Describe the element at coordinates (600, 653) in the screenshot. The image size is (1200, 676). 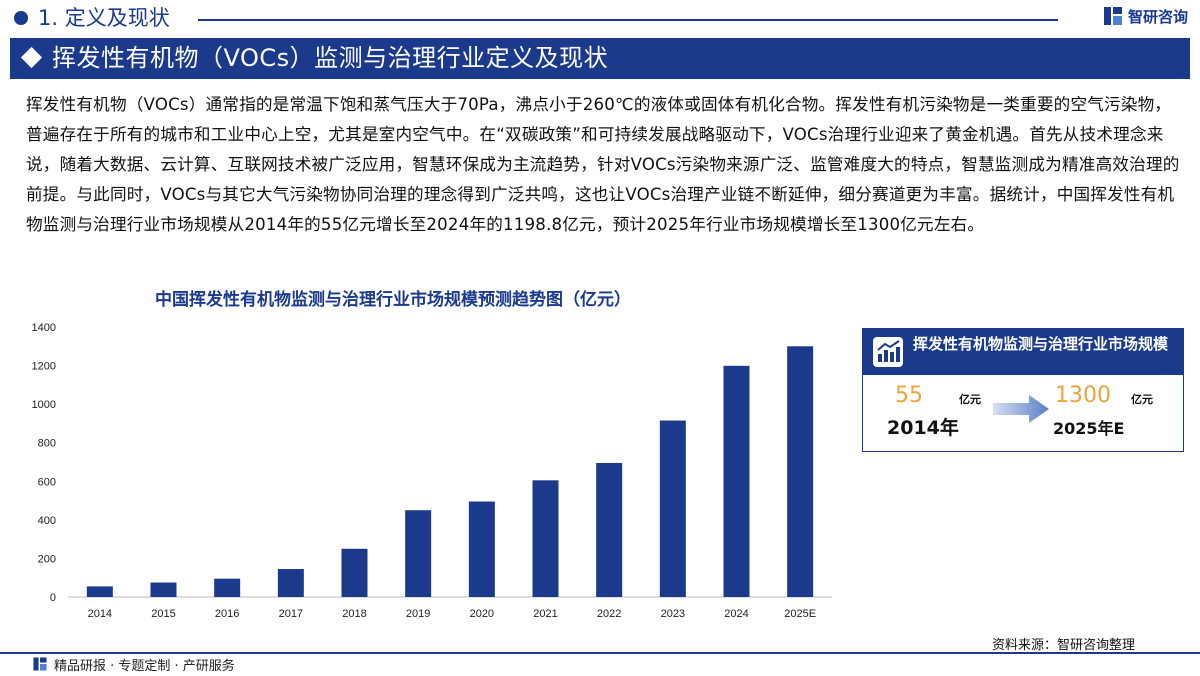
I see `bottom-divider` at that location.